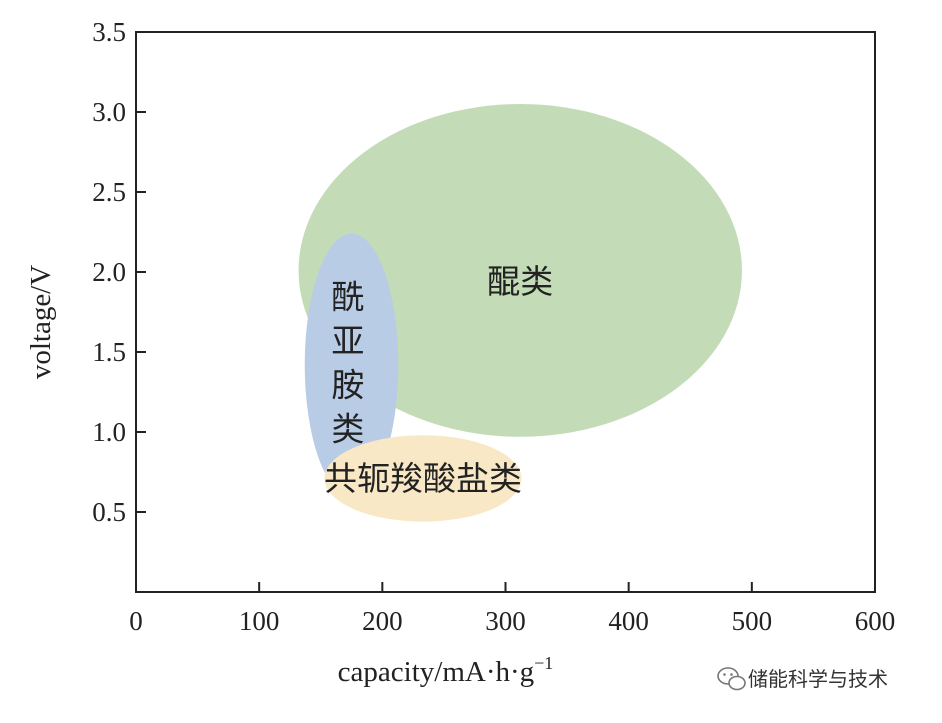 The height and width of the screenshot is (723, 942). What do you see at coordinates (347, 385) in the screenshot?
I see `region-label-char: 胺` at bounding box center [347, 385].